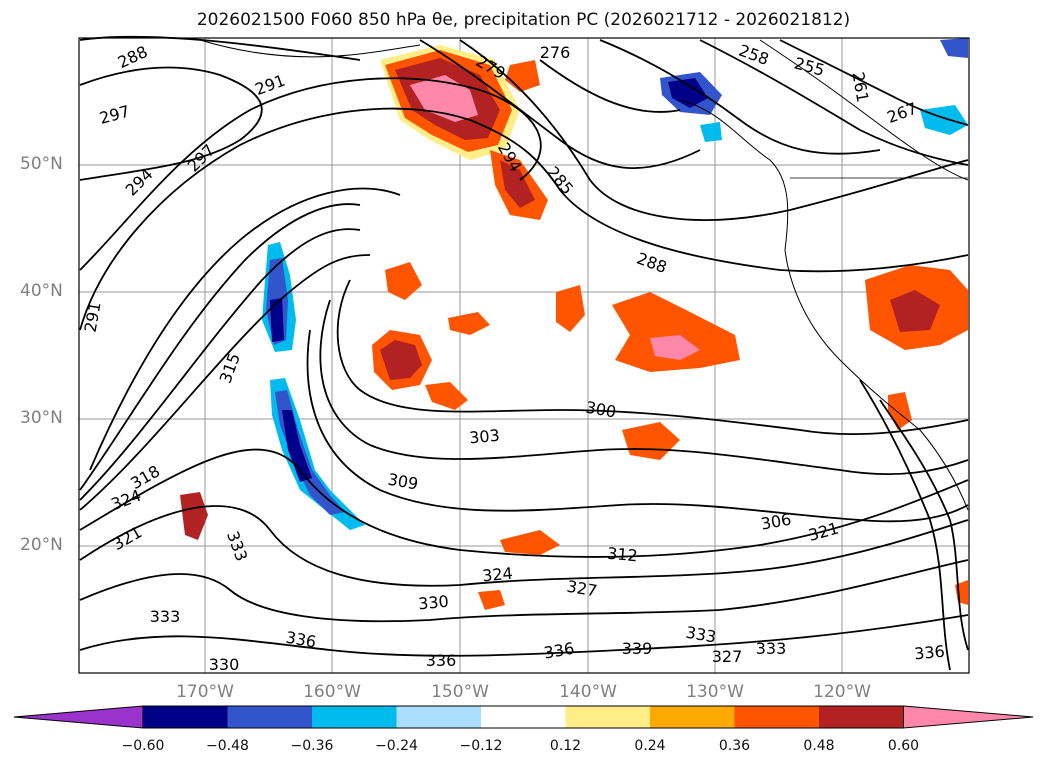 This screenshot has width=1047, height=767. What do you see at coordinates (734, 746) in the screenshot?
I see `colorbar-tick-label: 0.36` at bounding box center [734, 746].